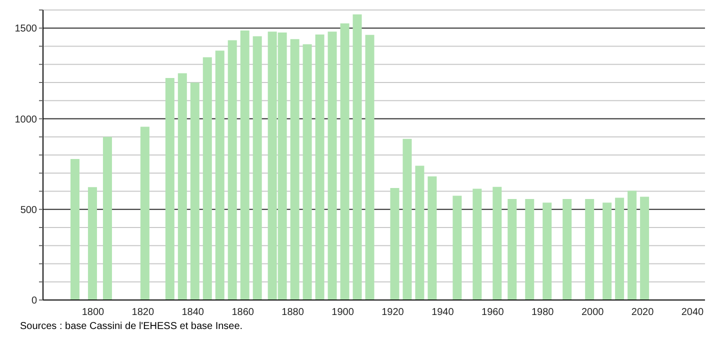 The image size is (710, 340). What do you see at coordinates (343, 312) in the screenshot?
I see `x-tick-label: 1900` at bounding box center [343, 312].